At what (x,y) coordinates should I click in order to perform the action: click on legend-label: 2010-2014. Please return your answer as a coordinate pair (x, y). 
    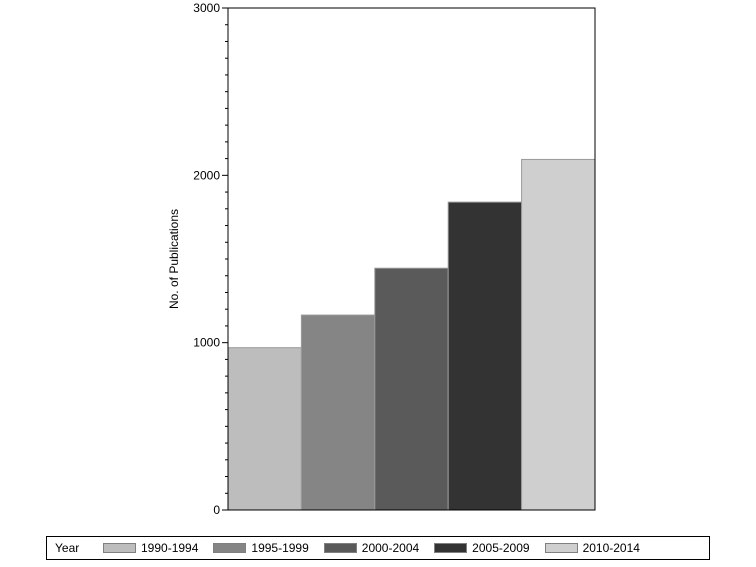
    Looking at the image, I should click on (611, 548).